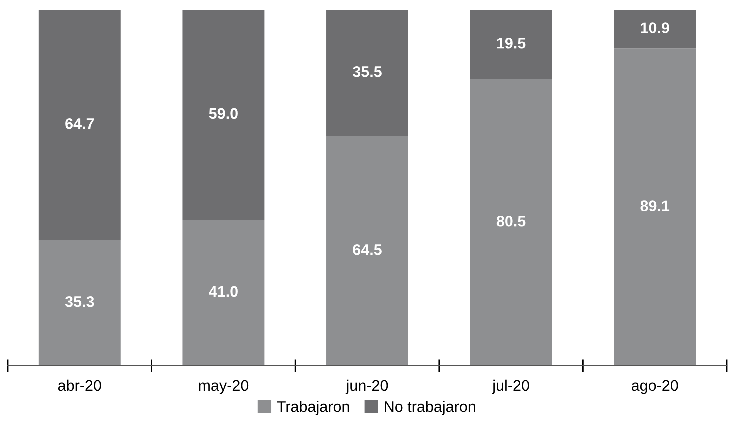 This screenshot has width=735, height=429. What do you see at coordinates (430, 408) in the screenshot?
I see `legend-label: No trabajaron` at bounding box center [430, 408].